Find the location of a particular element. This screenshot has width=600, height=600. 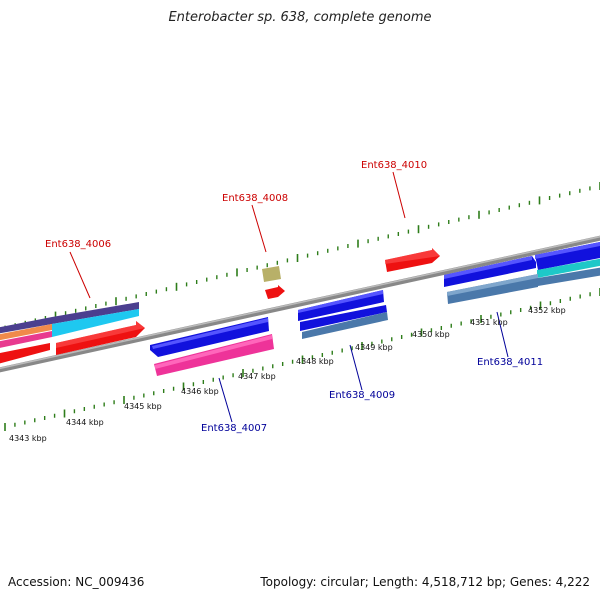

kbp-label: 4352 kbp is located at coordinates (547, 310).